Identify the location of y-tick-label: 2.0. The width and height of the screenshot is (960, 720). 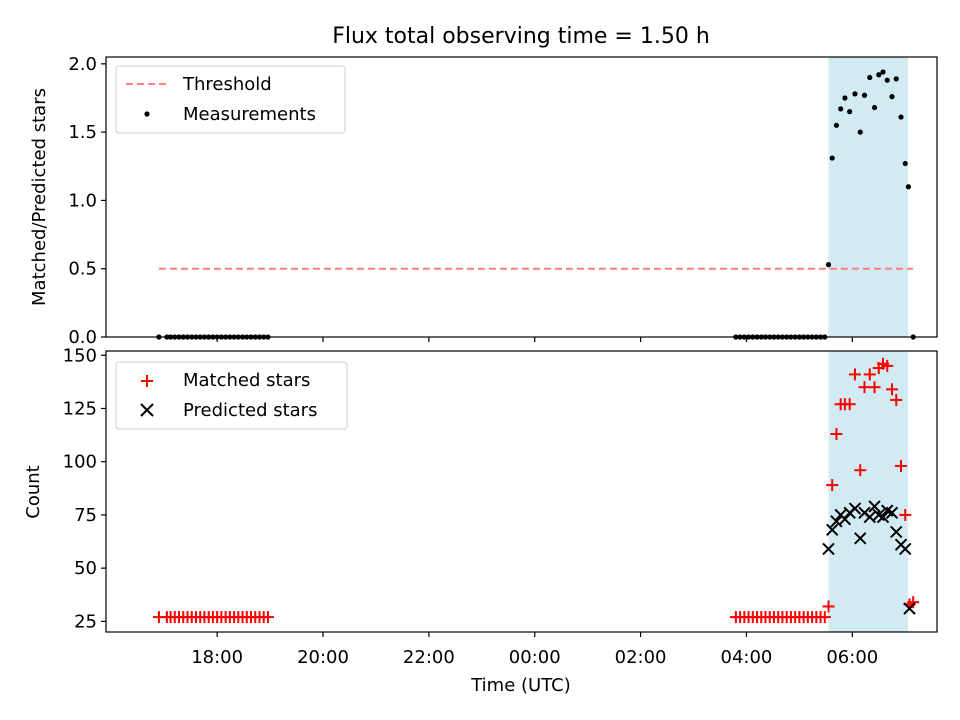
(82, 64).